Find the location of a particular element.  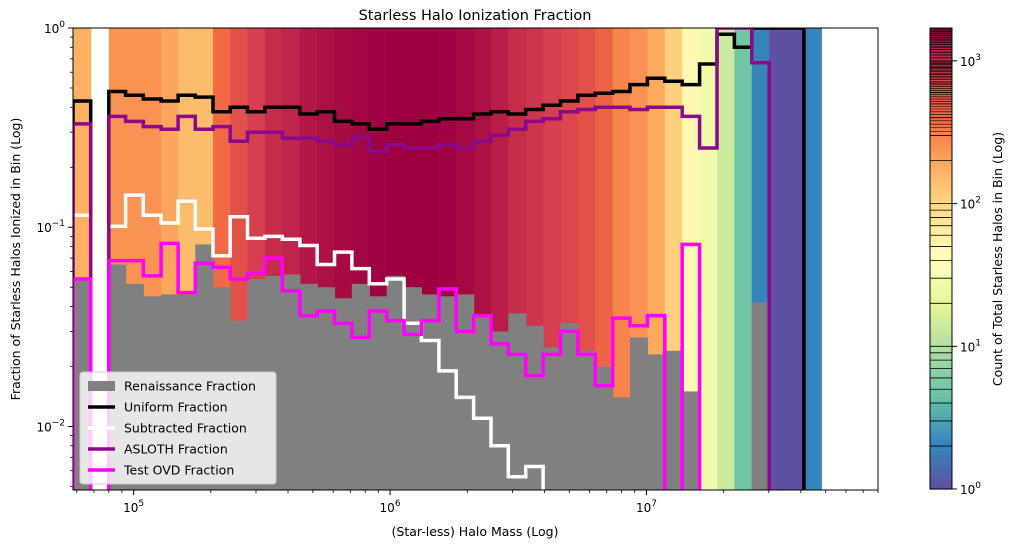

colorbar-tick-label: 10⁰ is located at coordinates (970, 489).